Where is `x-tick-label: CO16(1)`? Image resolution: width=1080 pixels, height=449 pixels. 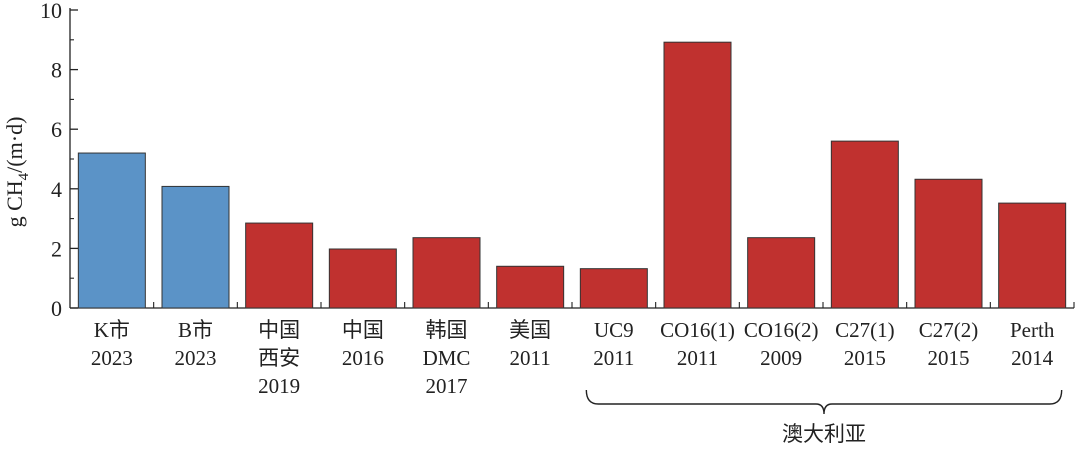 x-tick-label: CO16(1) is located at coordinates (697, 330).